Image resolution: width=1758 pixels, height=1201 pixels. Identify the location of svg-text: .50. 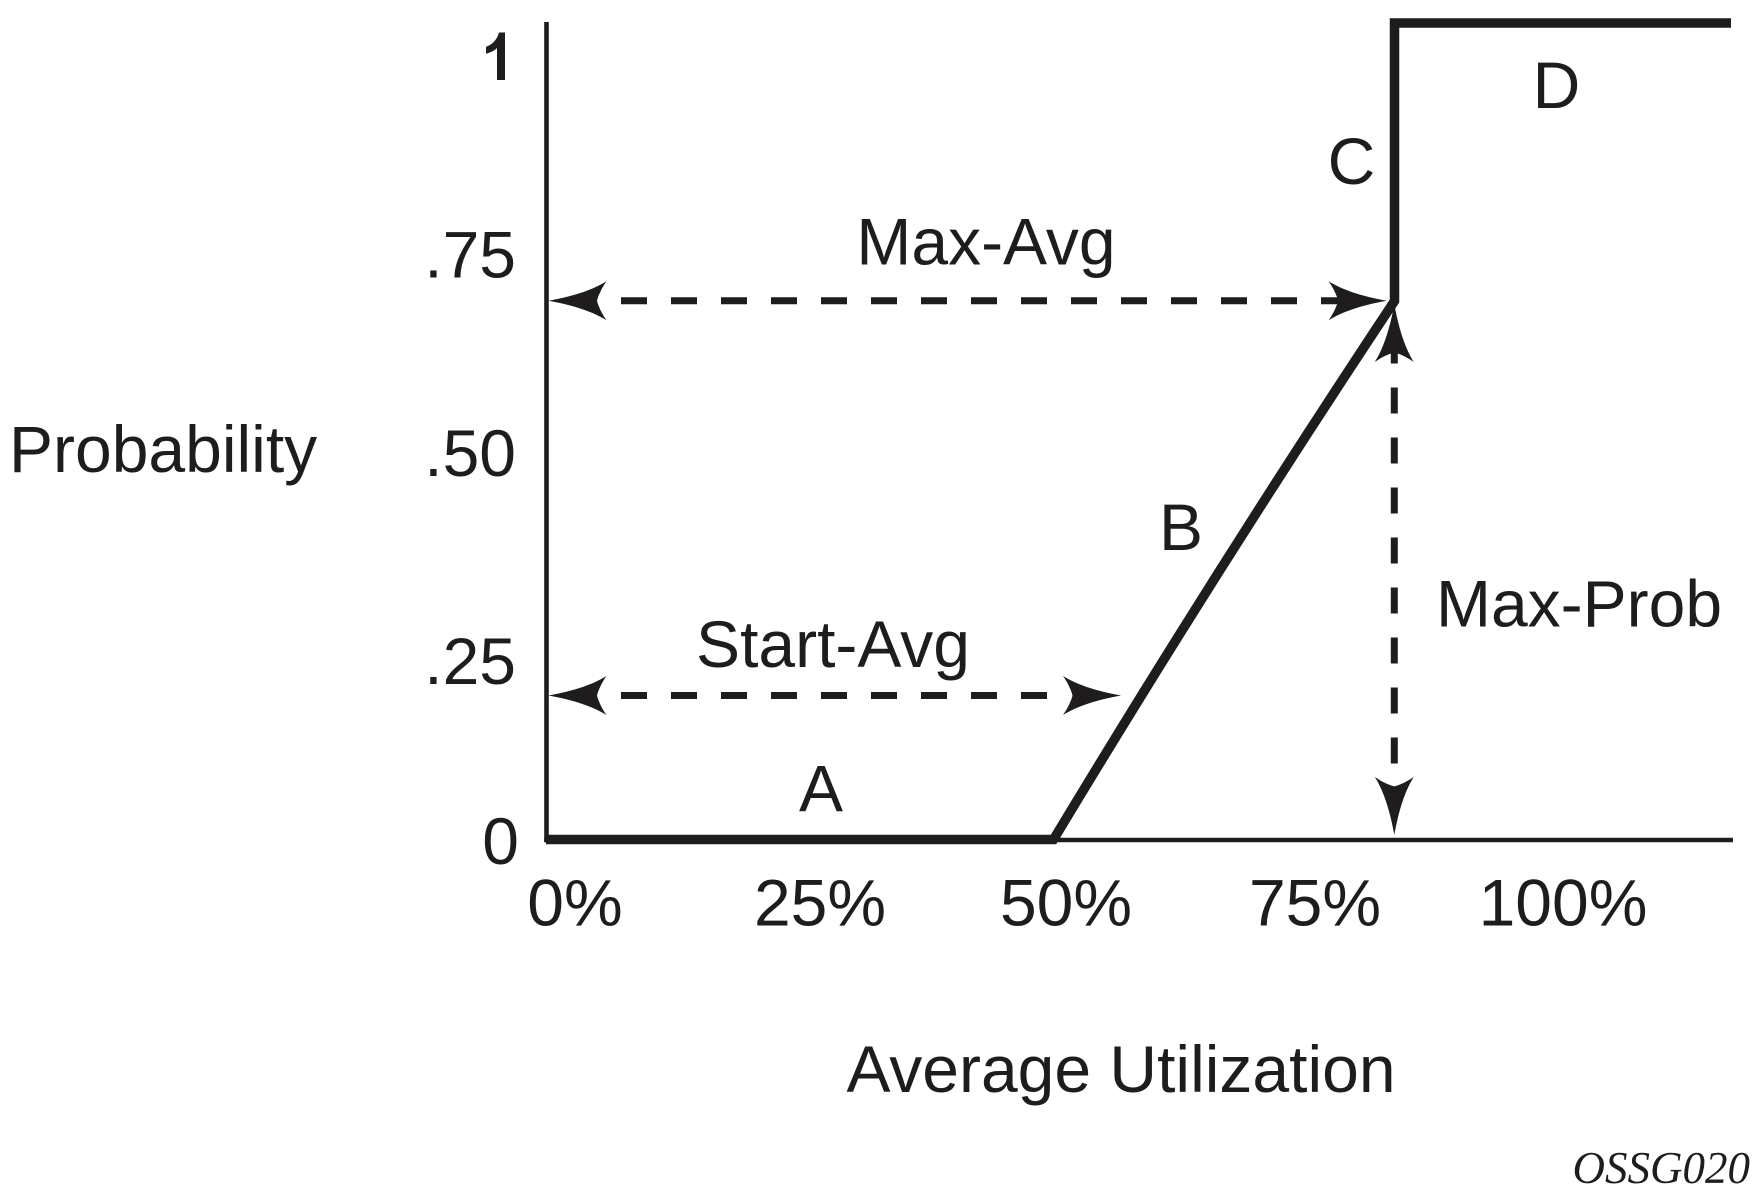
(470, 453).